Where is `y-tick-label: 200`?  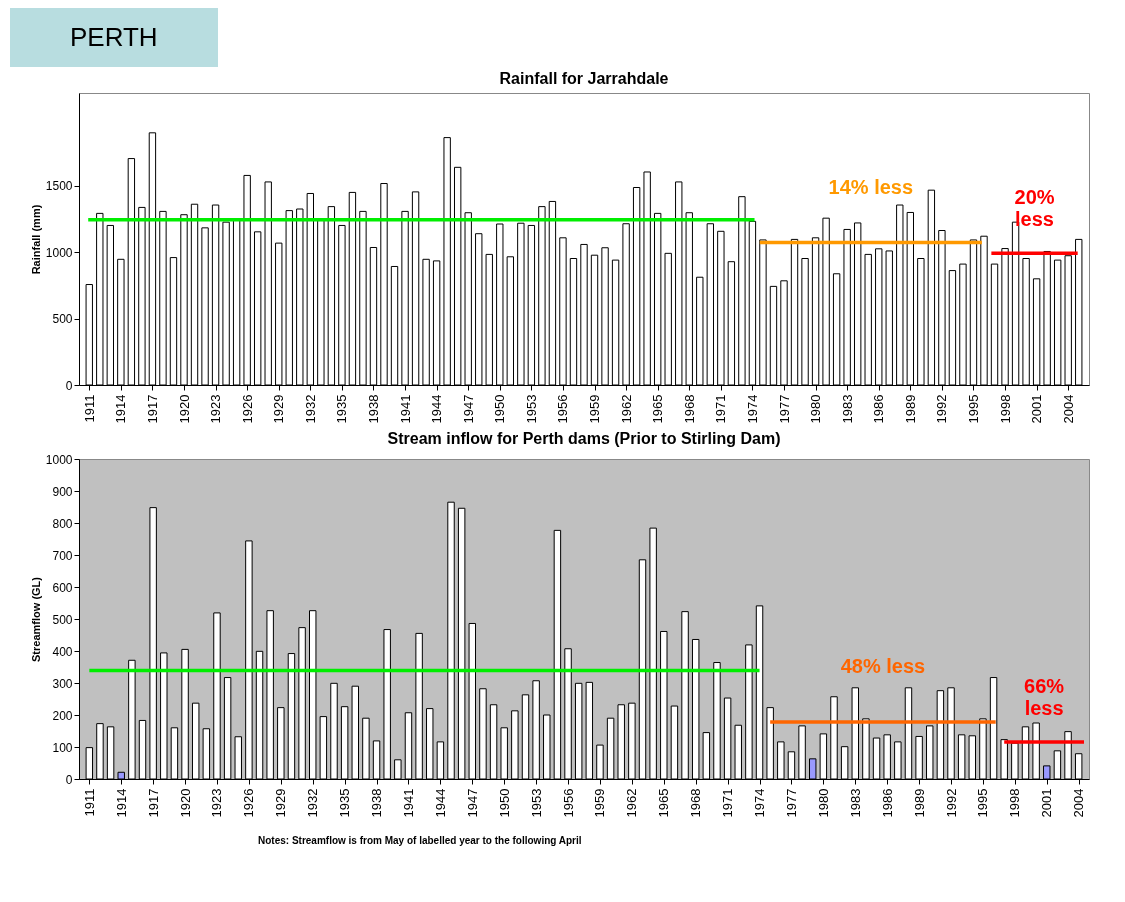 y-tick-label: 200 is located at coordinates (62, 715).